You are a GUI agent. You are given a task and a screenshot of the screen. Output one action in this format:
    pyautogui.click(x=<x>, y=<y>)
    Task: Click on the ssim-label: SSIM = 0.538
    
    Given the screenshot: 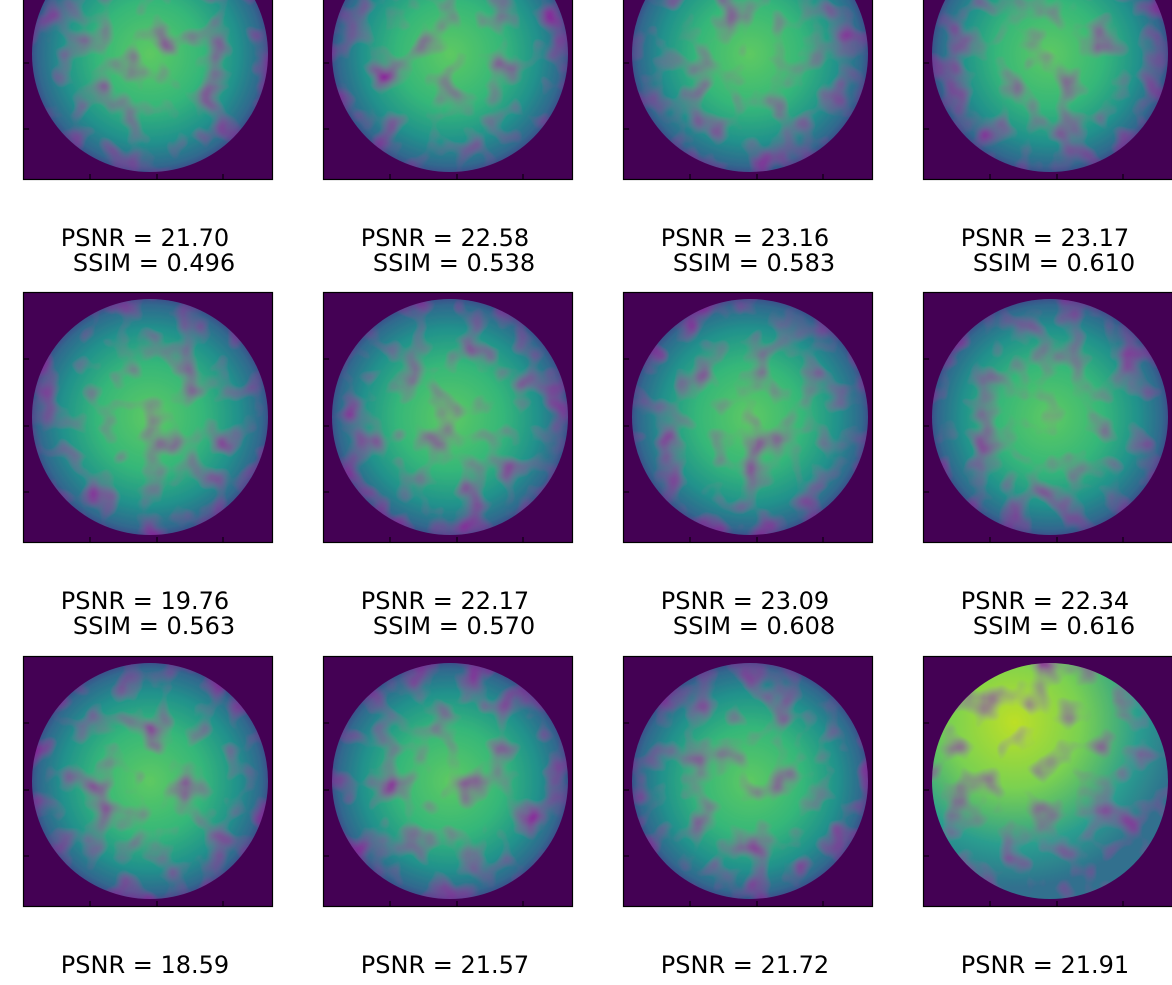 What is the action you would take?
    pyautogui.click(x=454, y=263)
    